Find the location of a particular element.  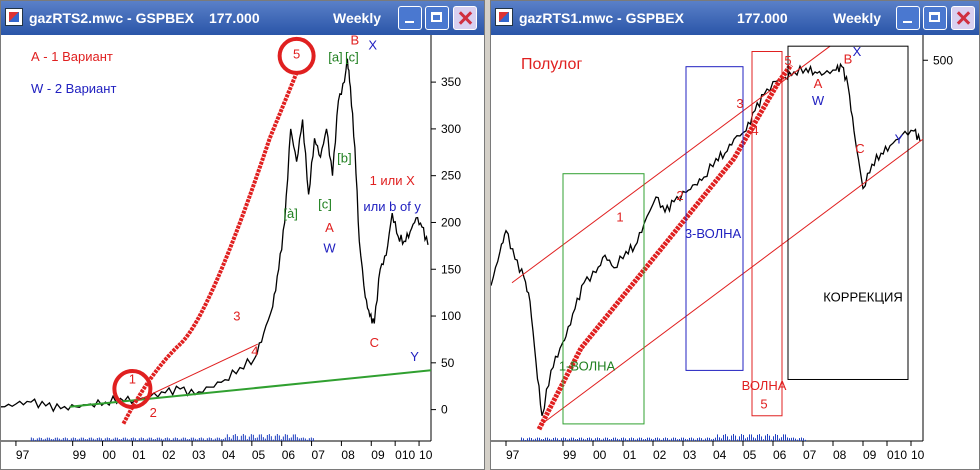

wave-label: [a] is located at coordinates (335, 57).